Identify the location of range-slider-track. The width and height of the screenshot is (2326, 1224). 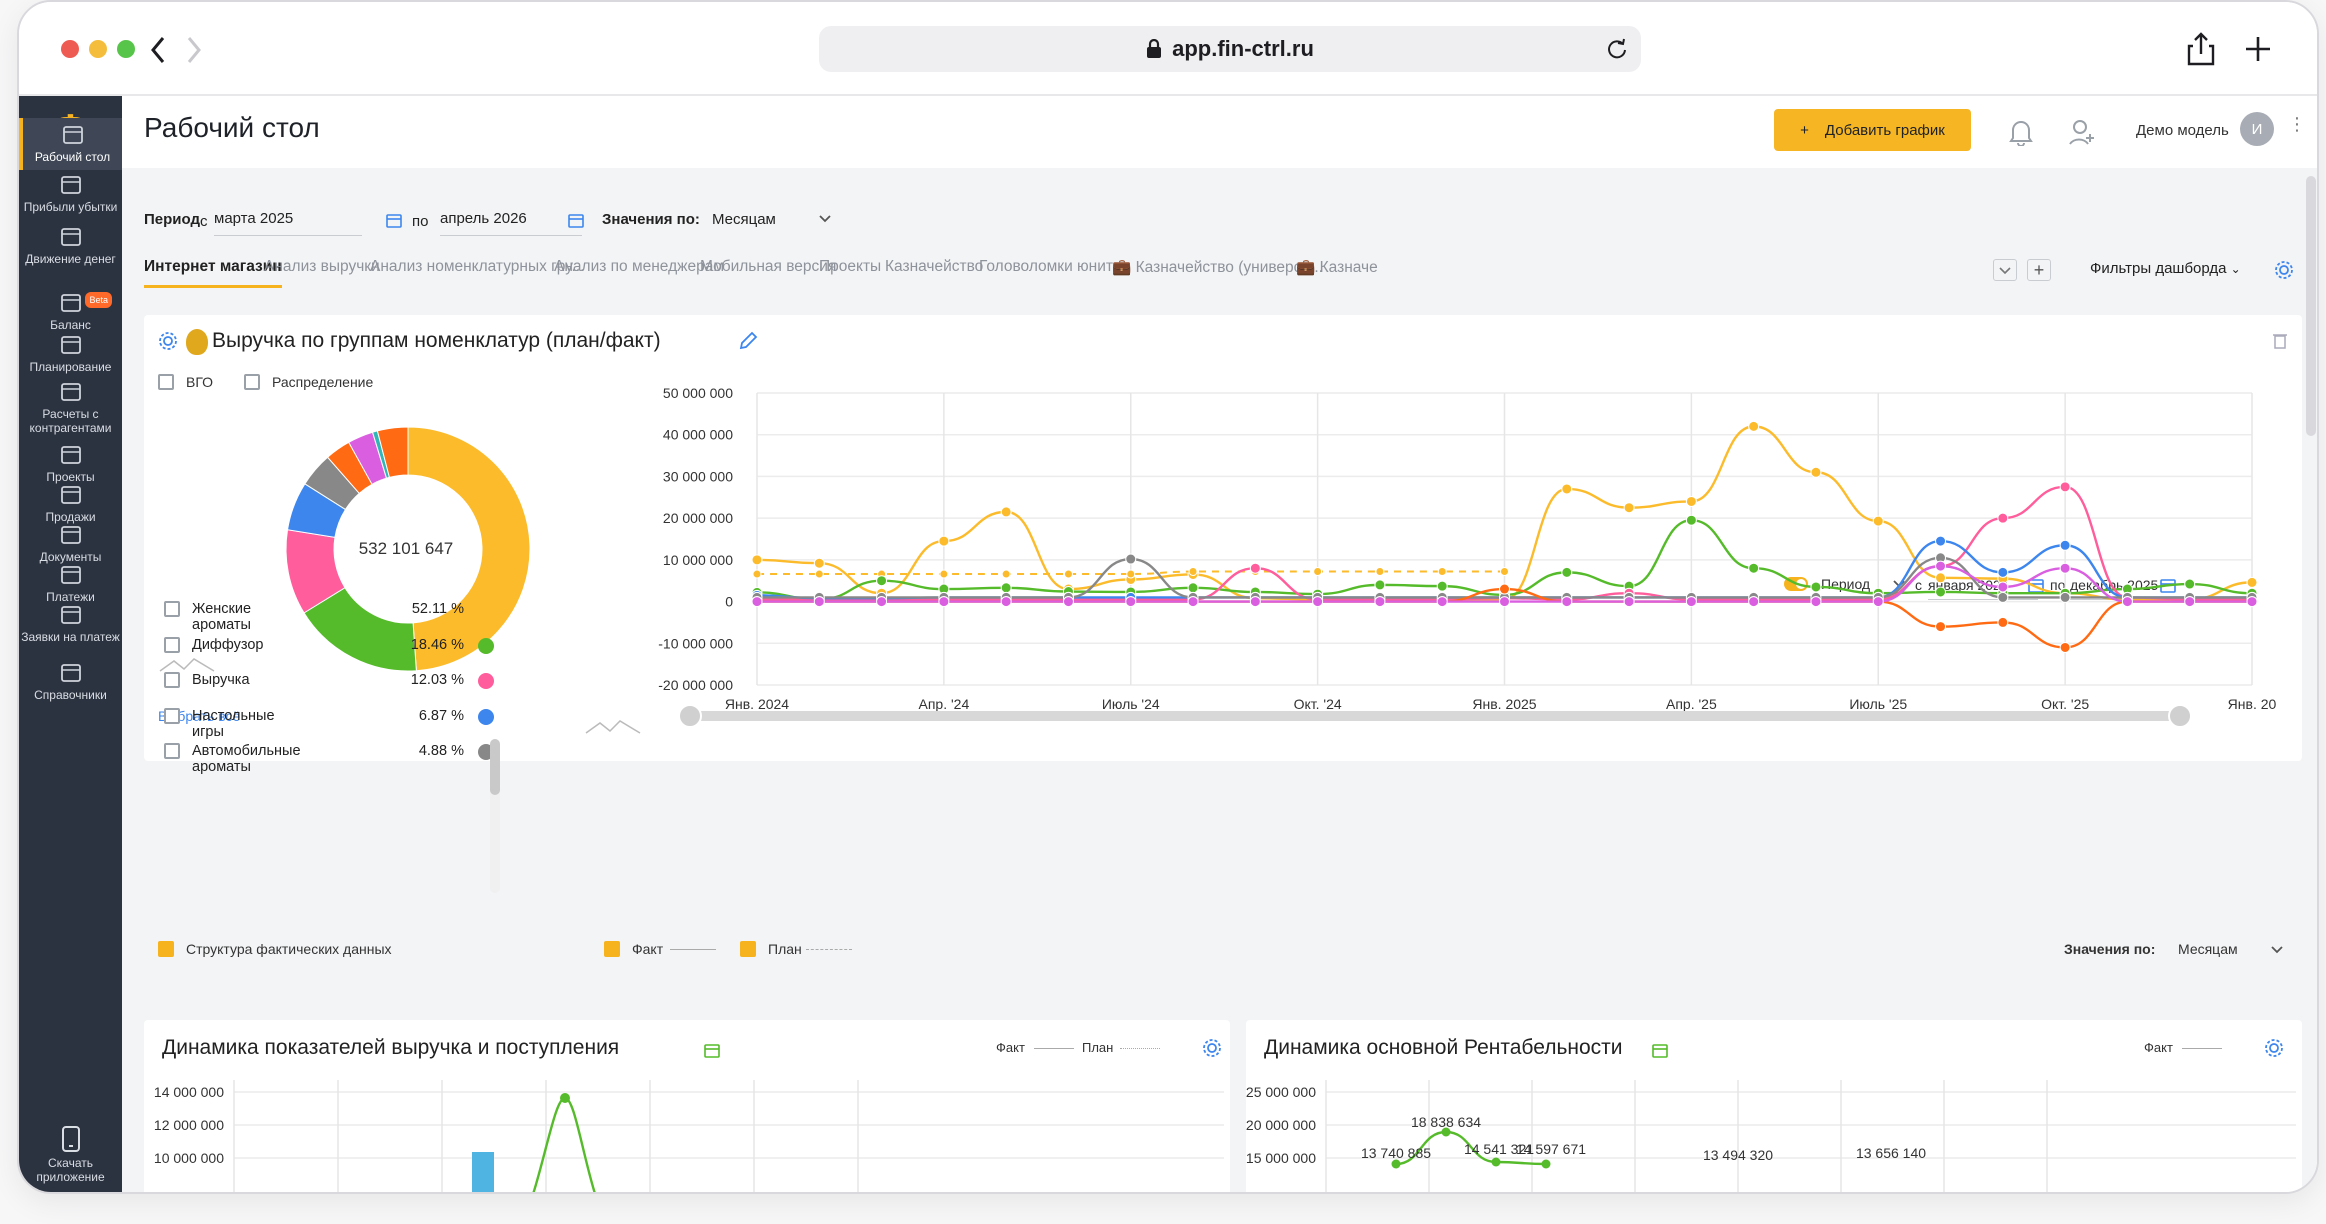
(1434, 716).